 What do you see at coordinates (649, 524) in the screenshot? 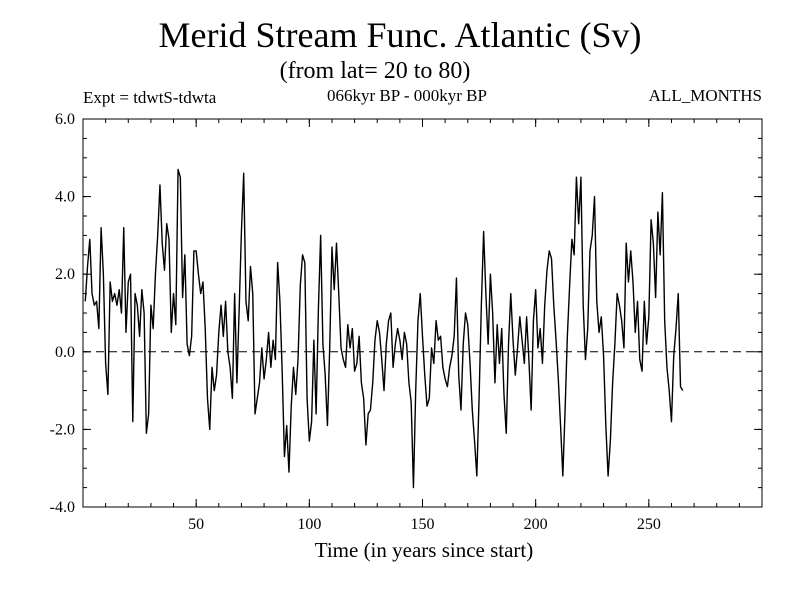
I see `x-tick-label: 250` at bounding box center [649, 524].